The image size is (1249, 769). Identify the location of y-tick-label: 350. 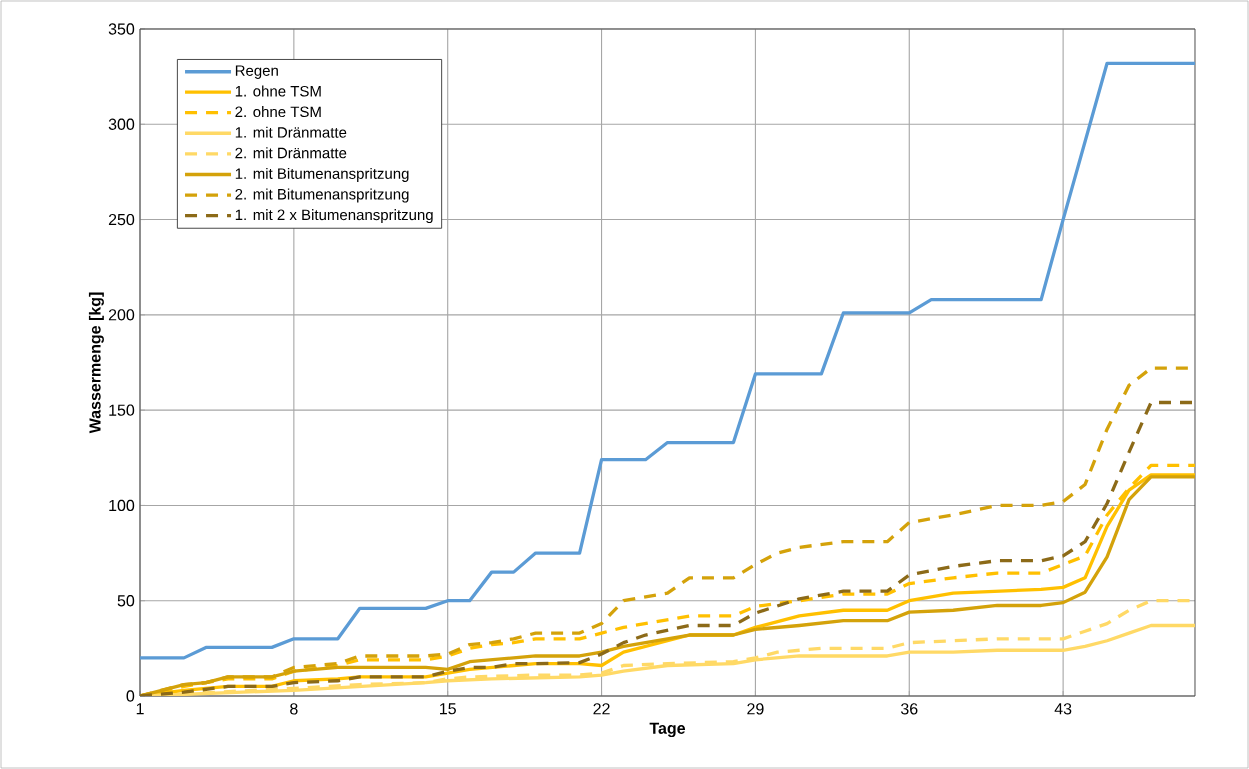
(121, 29).